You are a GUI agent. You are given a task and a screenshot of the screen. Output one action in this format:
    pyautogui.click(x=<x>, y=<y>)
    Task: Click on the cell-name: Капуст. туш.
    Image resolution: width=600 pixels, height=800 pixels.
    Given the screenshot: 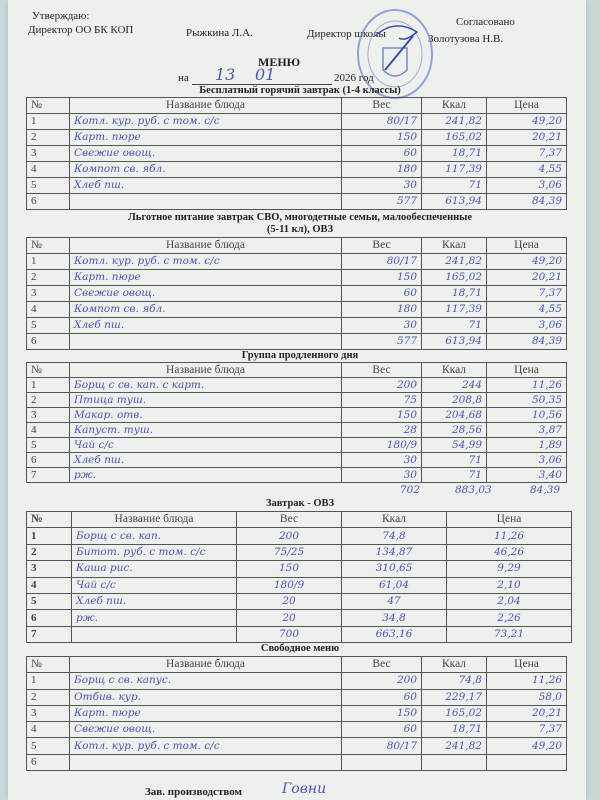 What is the action you would take?
    pyautogui.click(x=205, y=430)
    